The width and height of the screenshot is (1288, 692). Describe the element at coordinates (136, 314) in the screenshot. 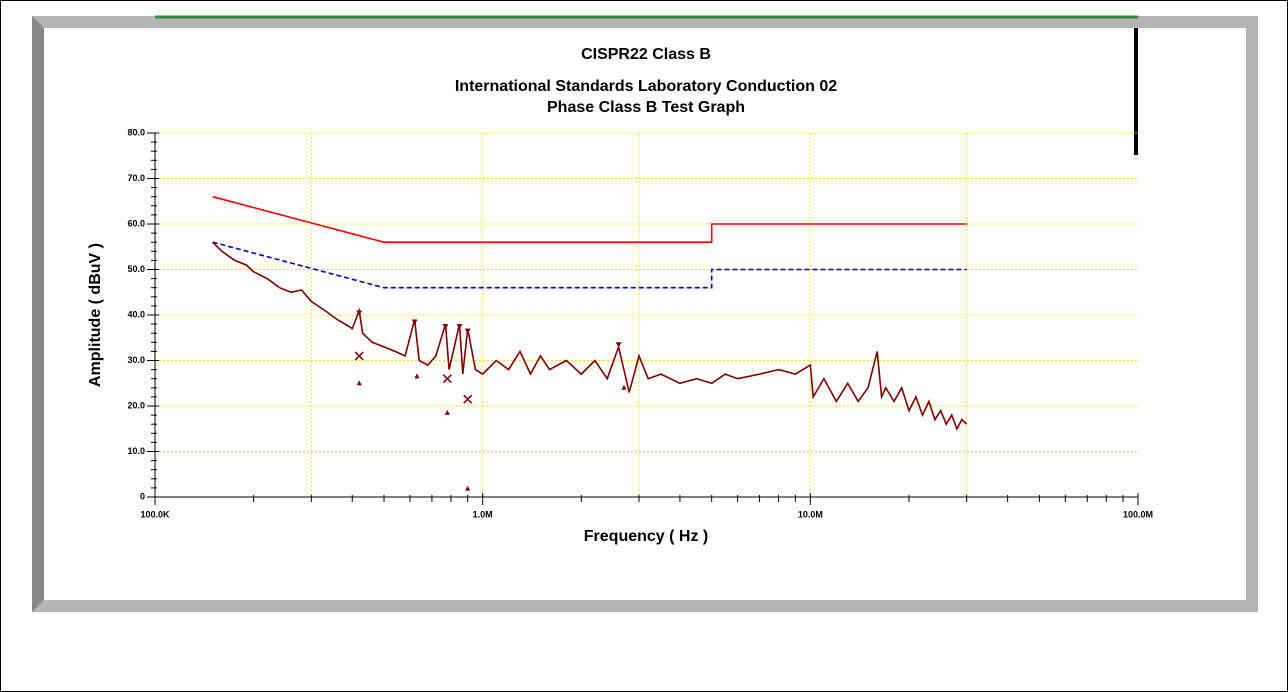

I see `y-tick-label: 40.0` at that location.